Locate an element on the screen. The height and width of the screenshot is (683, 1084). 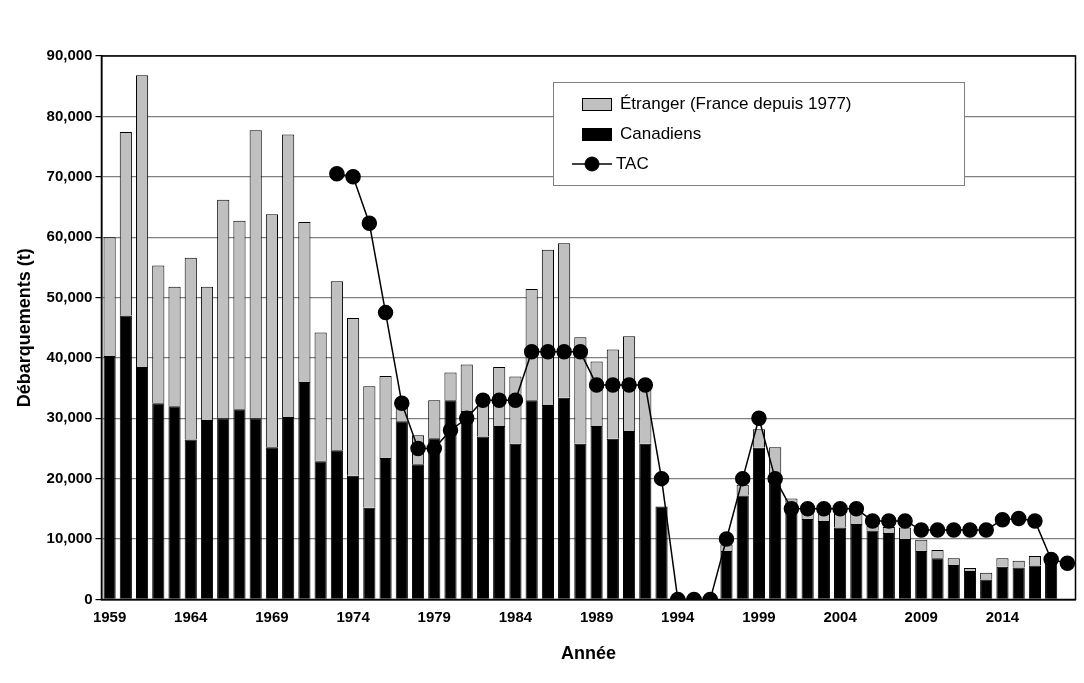
x-tick-label: 1969 is located at coordinates (272, 616).